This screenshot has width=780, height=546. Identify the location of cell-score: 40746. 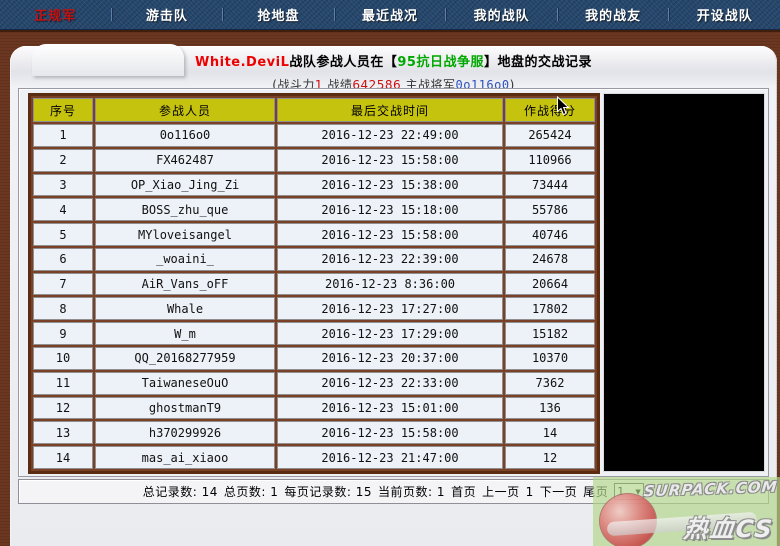
(550, 234).